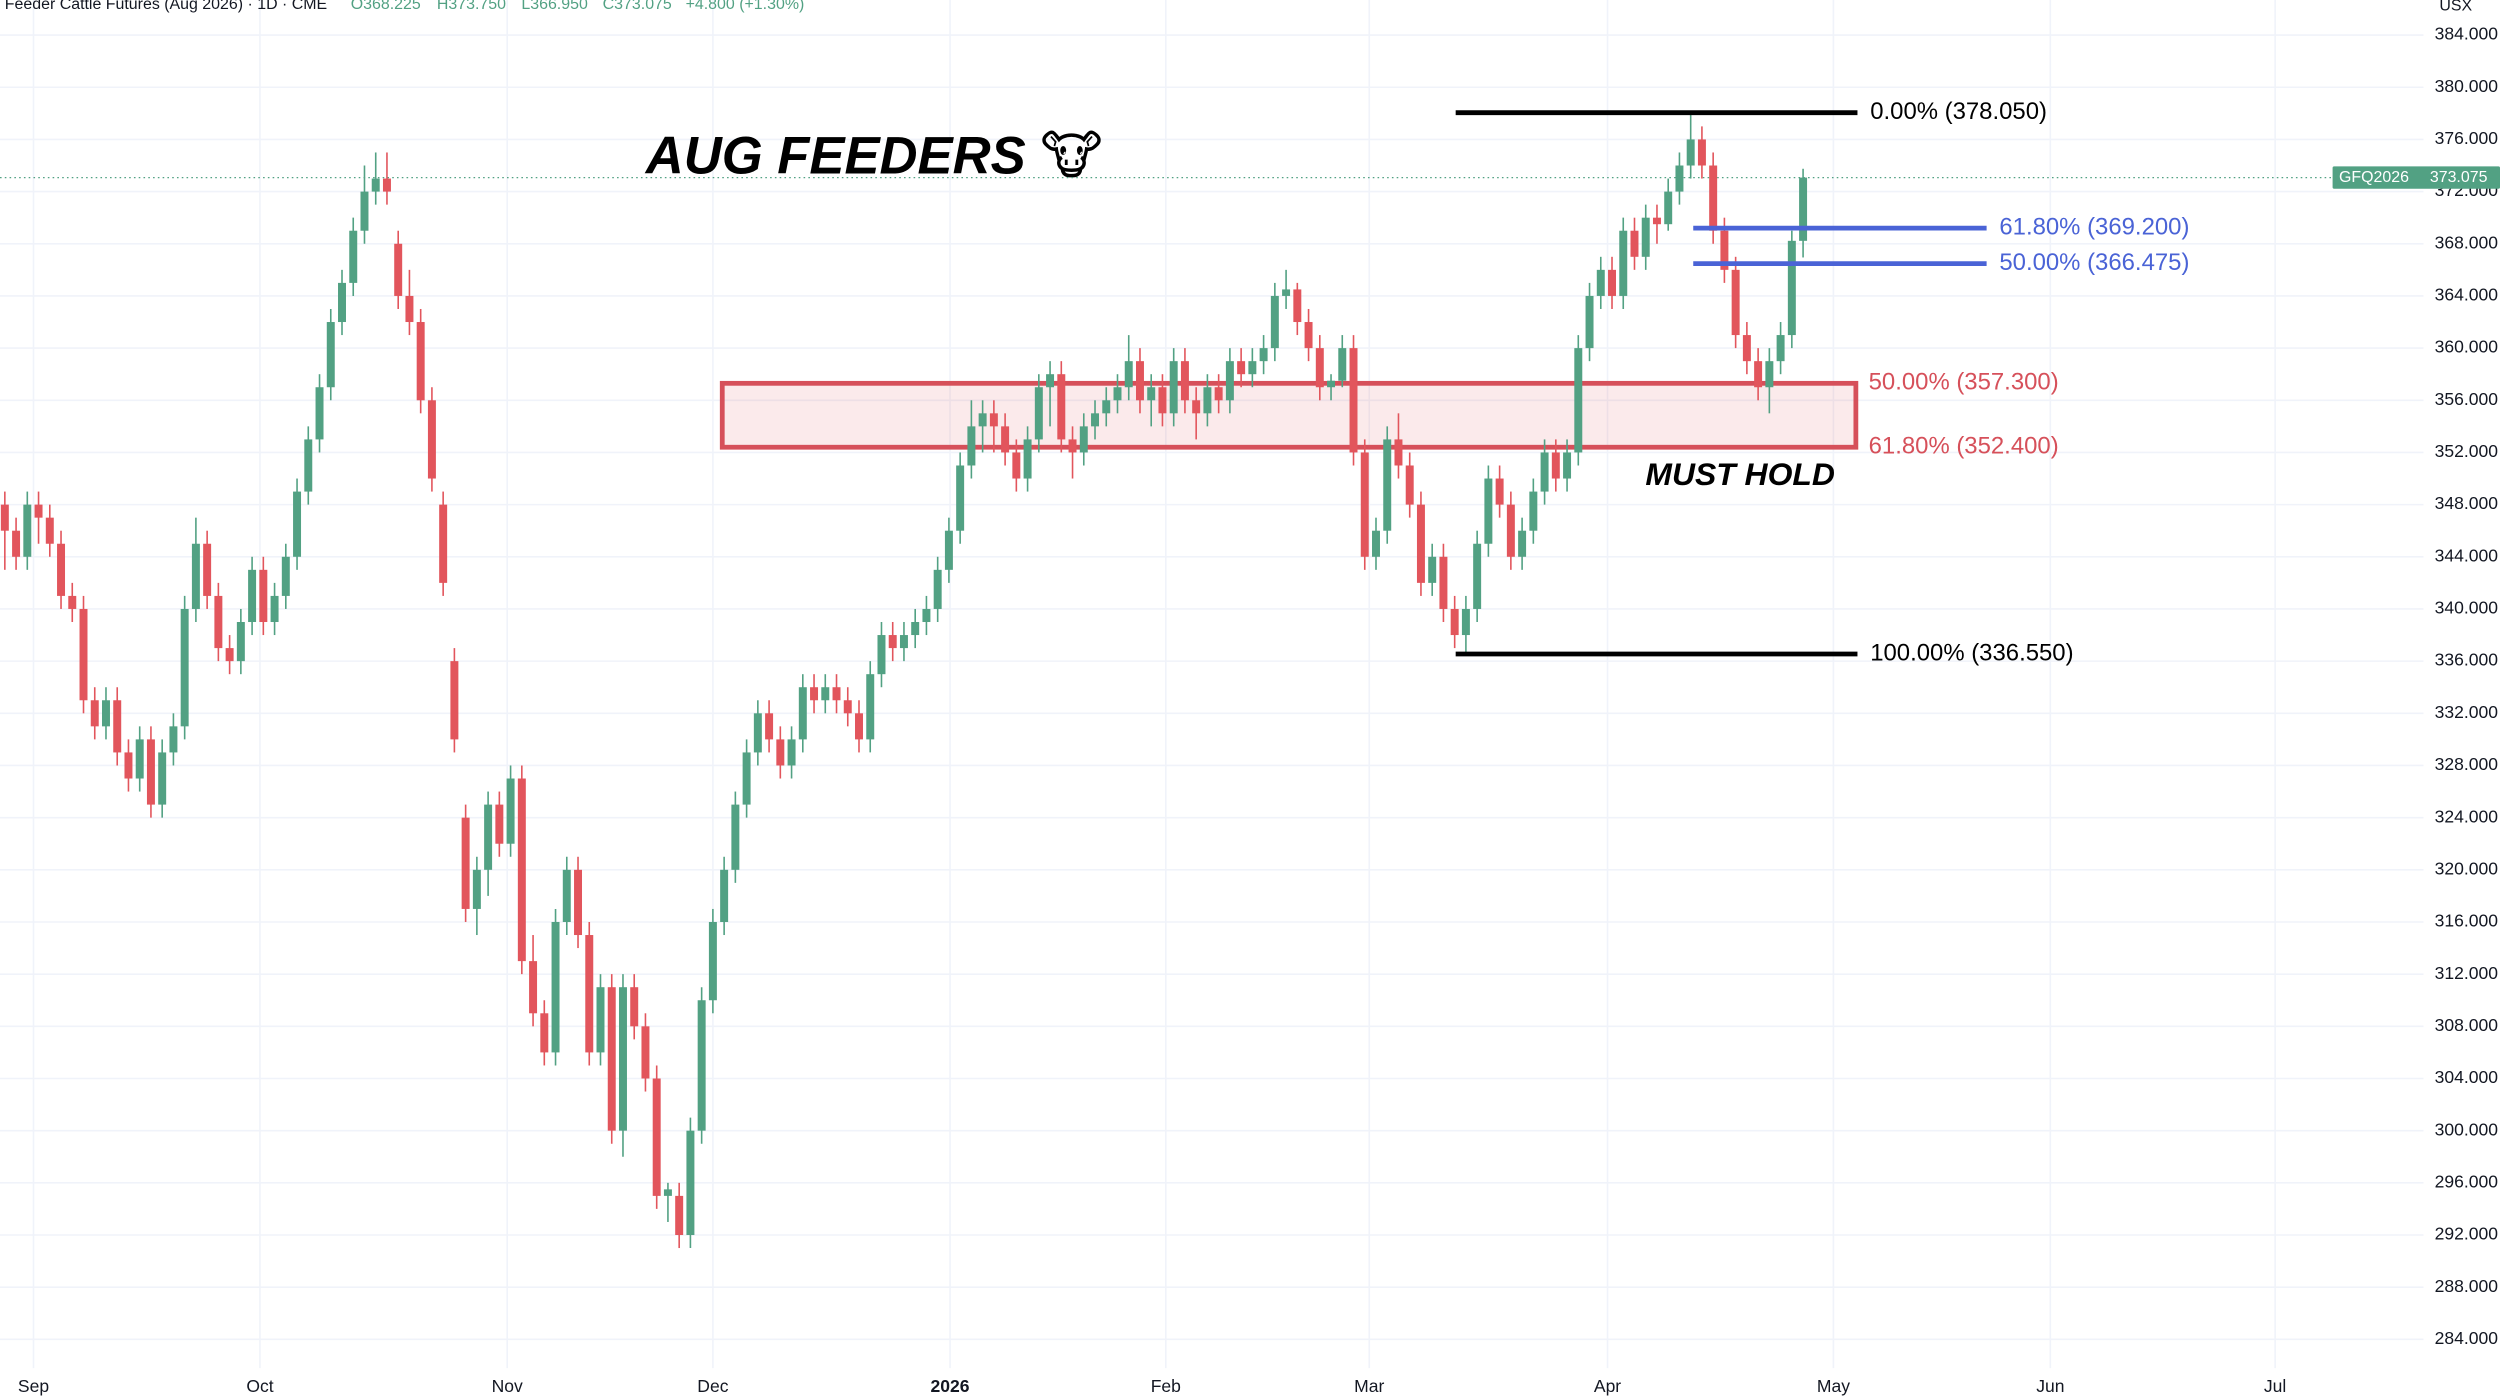 This screenshot has height=1400, width=2500. Describe the element at coordinates (2467, 921) in the screenshot. I see `y-tick-label: 316.000` at that location.